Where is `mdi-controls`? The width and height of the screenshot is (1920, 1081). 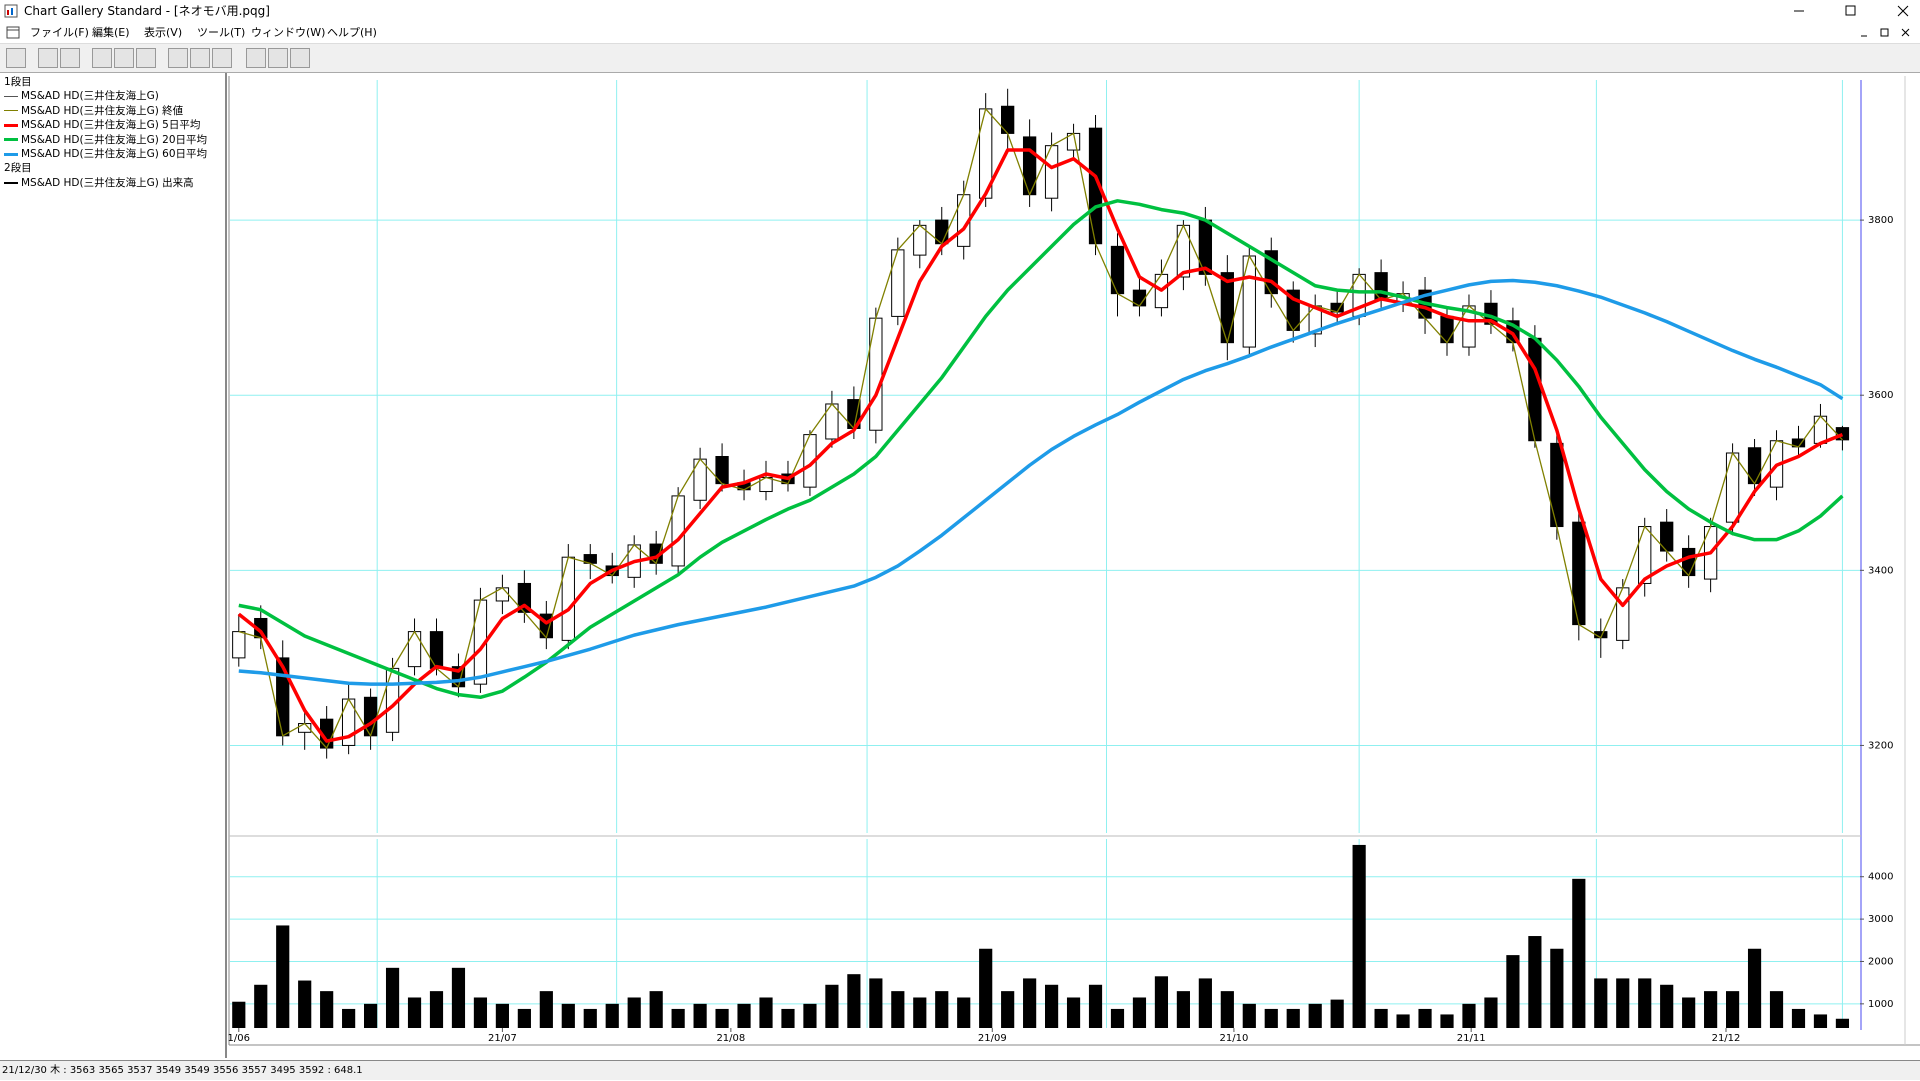
mdi-controls is located at coordinates (1886, 33).